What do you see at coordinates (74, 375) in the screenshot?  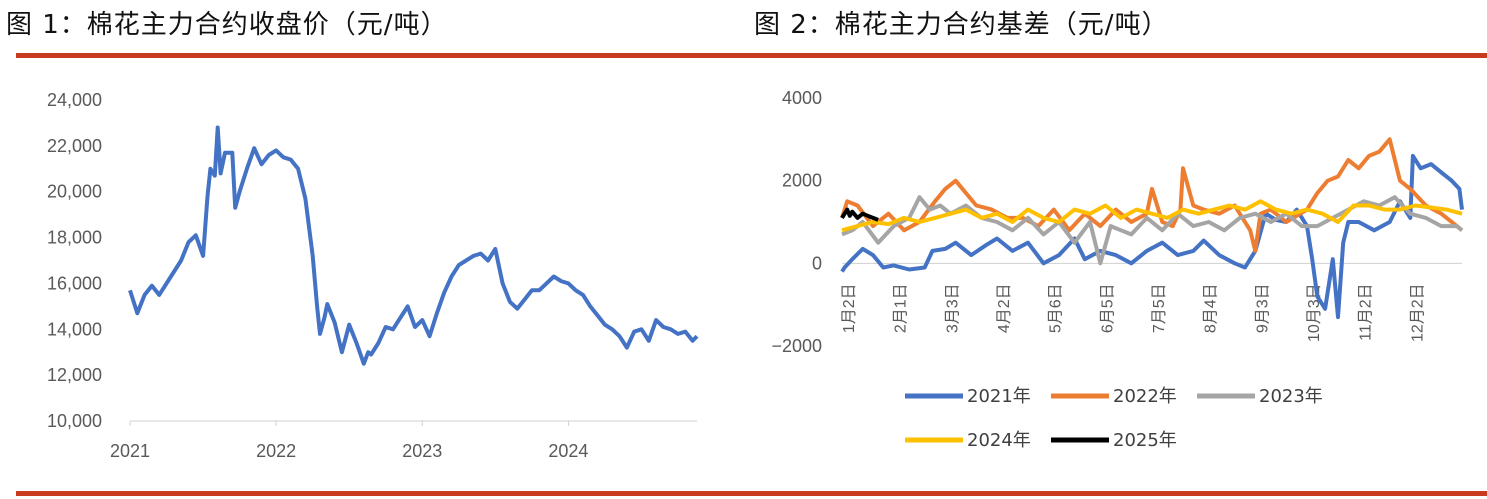 I see `y-tick-label: 12,000` at bounding box center [74, 375].